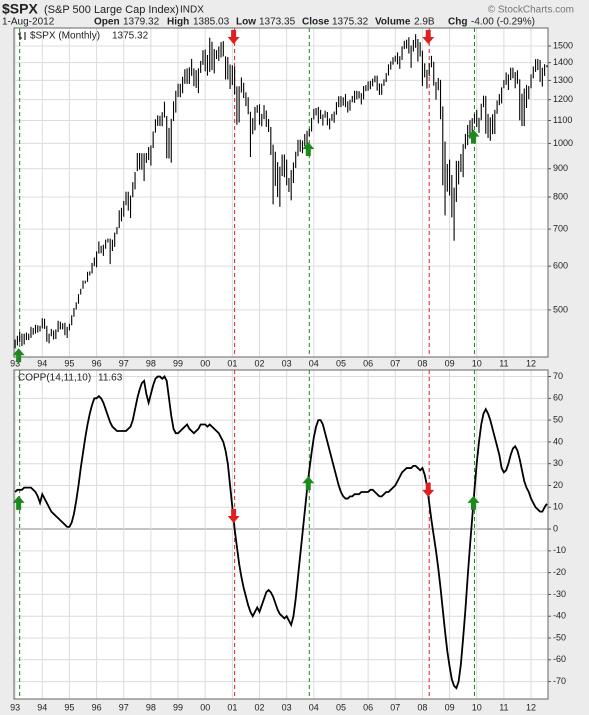 The image size is (589, 715). What do you see at coordinates (393, 22) in the screenshot?
I see `quote-label: Volume` at bounding box center [393, 22].